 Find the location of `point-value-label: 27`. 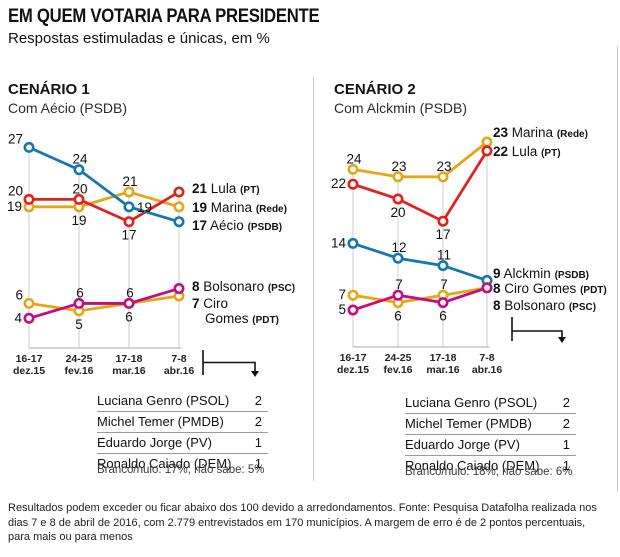

point-value-label: 27 is located at coordinates (15, 138).